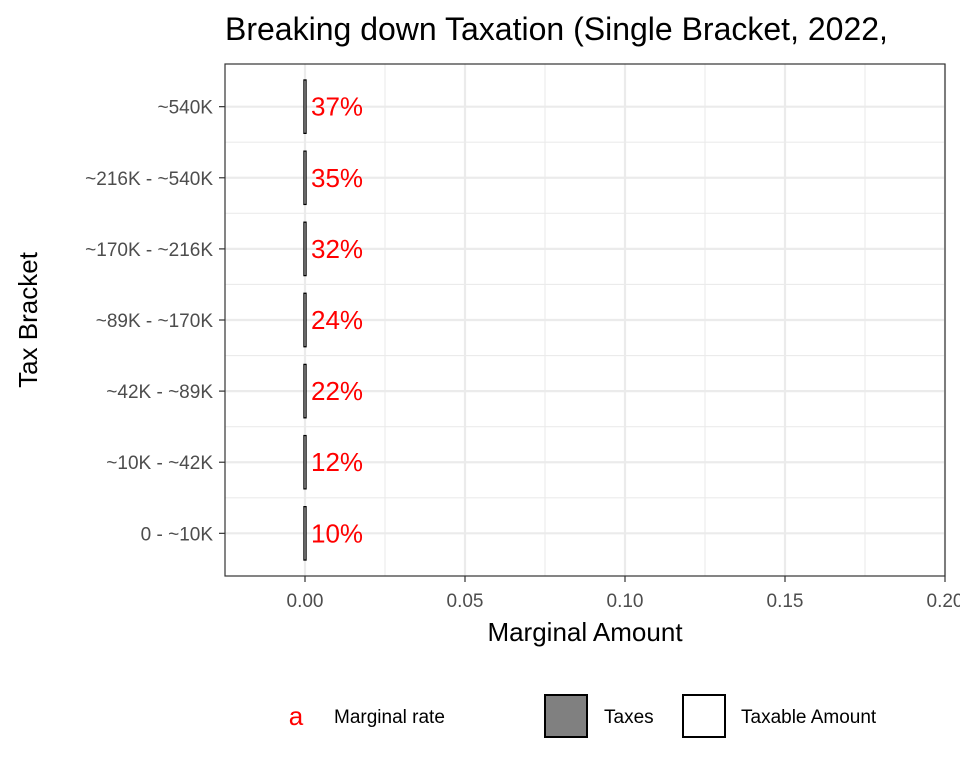  What do you see at coordinates (809, 717) in the screenshot?
I see `legend-label-taxable-amount: Taxable Amount` at bounding box center [809, 717].